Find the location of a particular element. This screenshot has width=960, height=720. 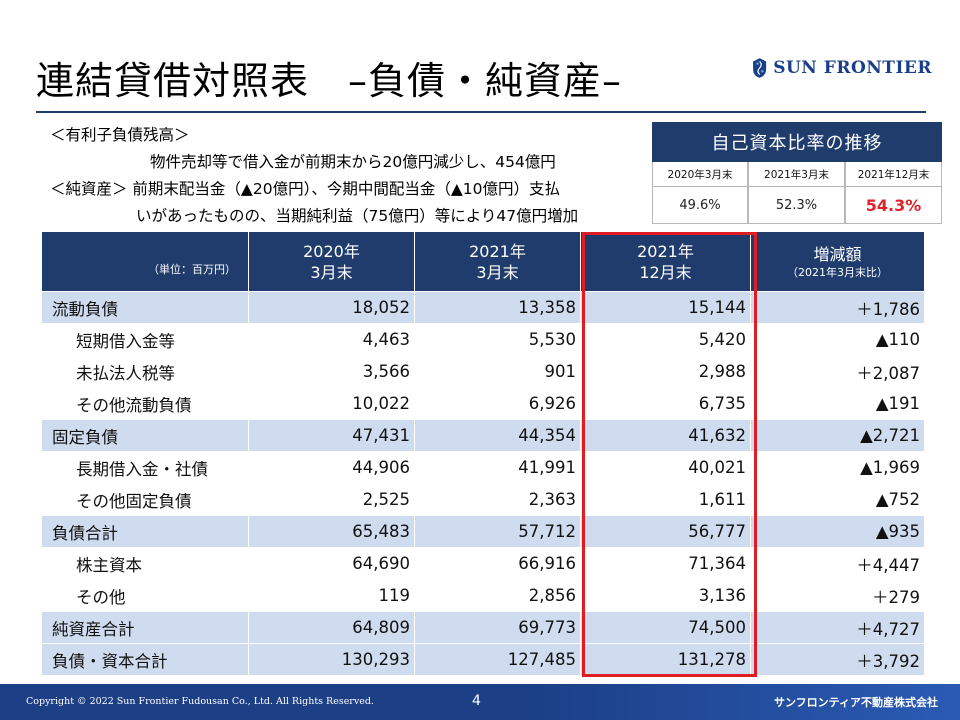

cell-change: ＋1,786 is located at coordinates (837, 307).